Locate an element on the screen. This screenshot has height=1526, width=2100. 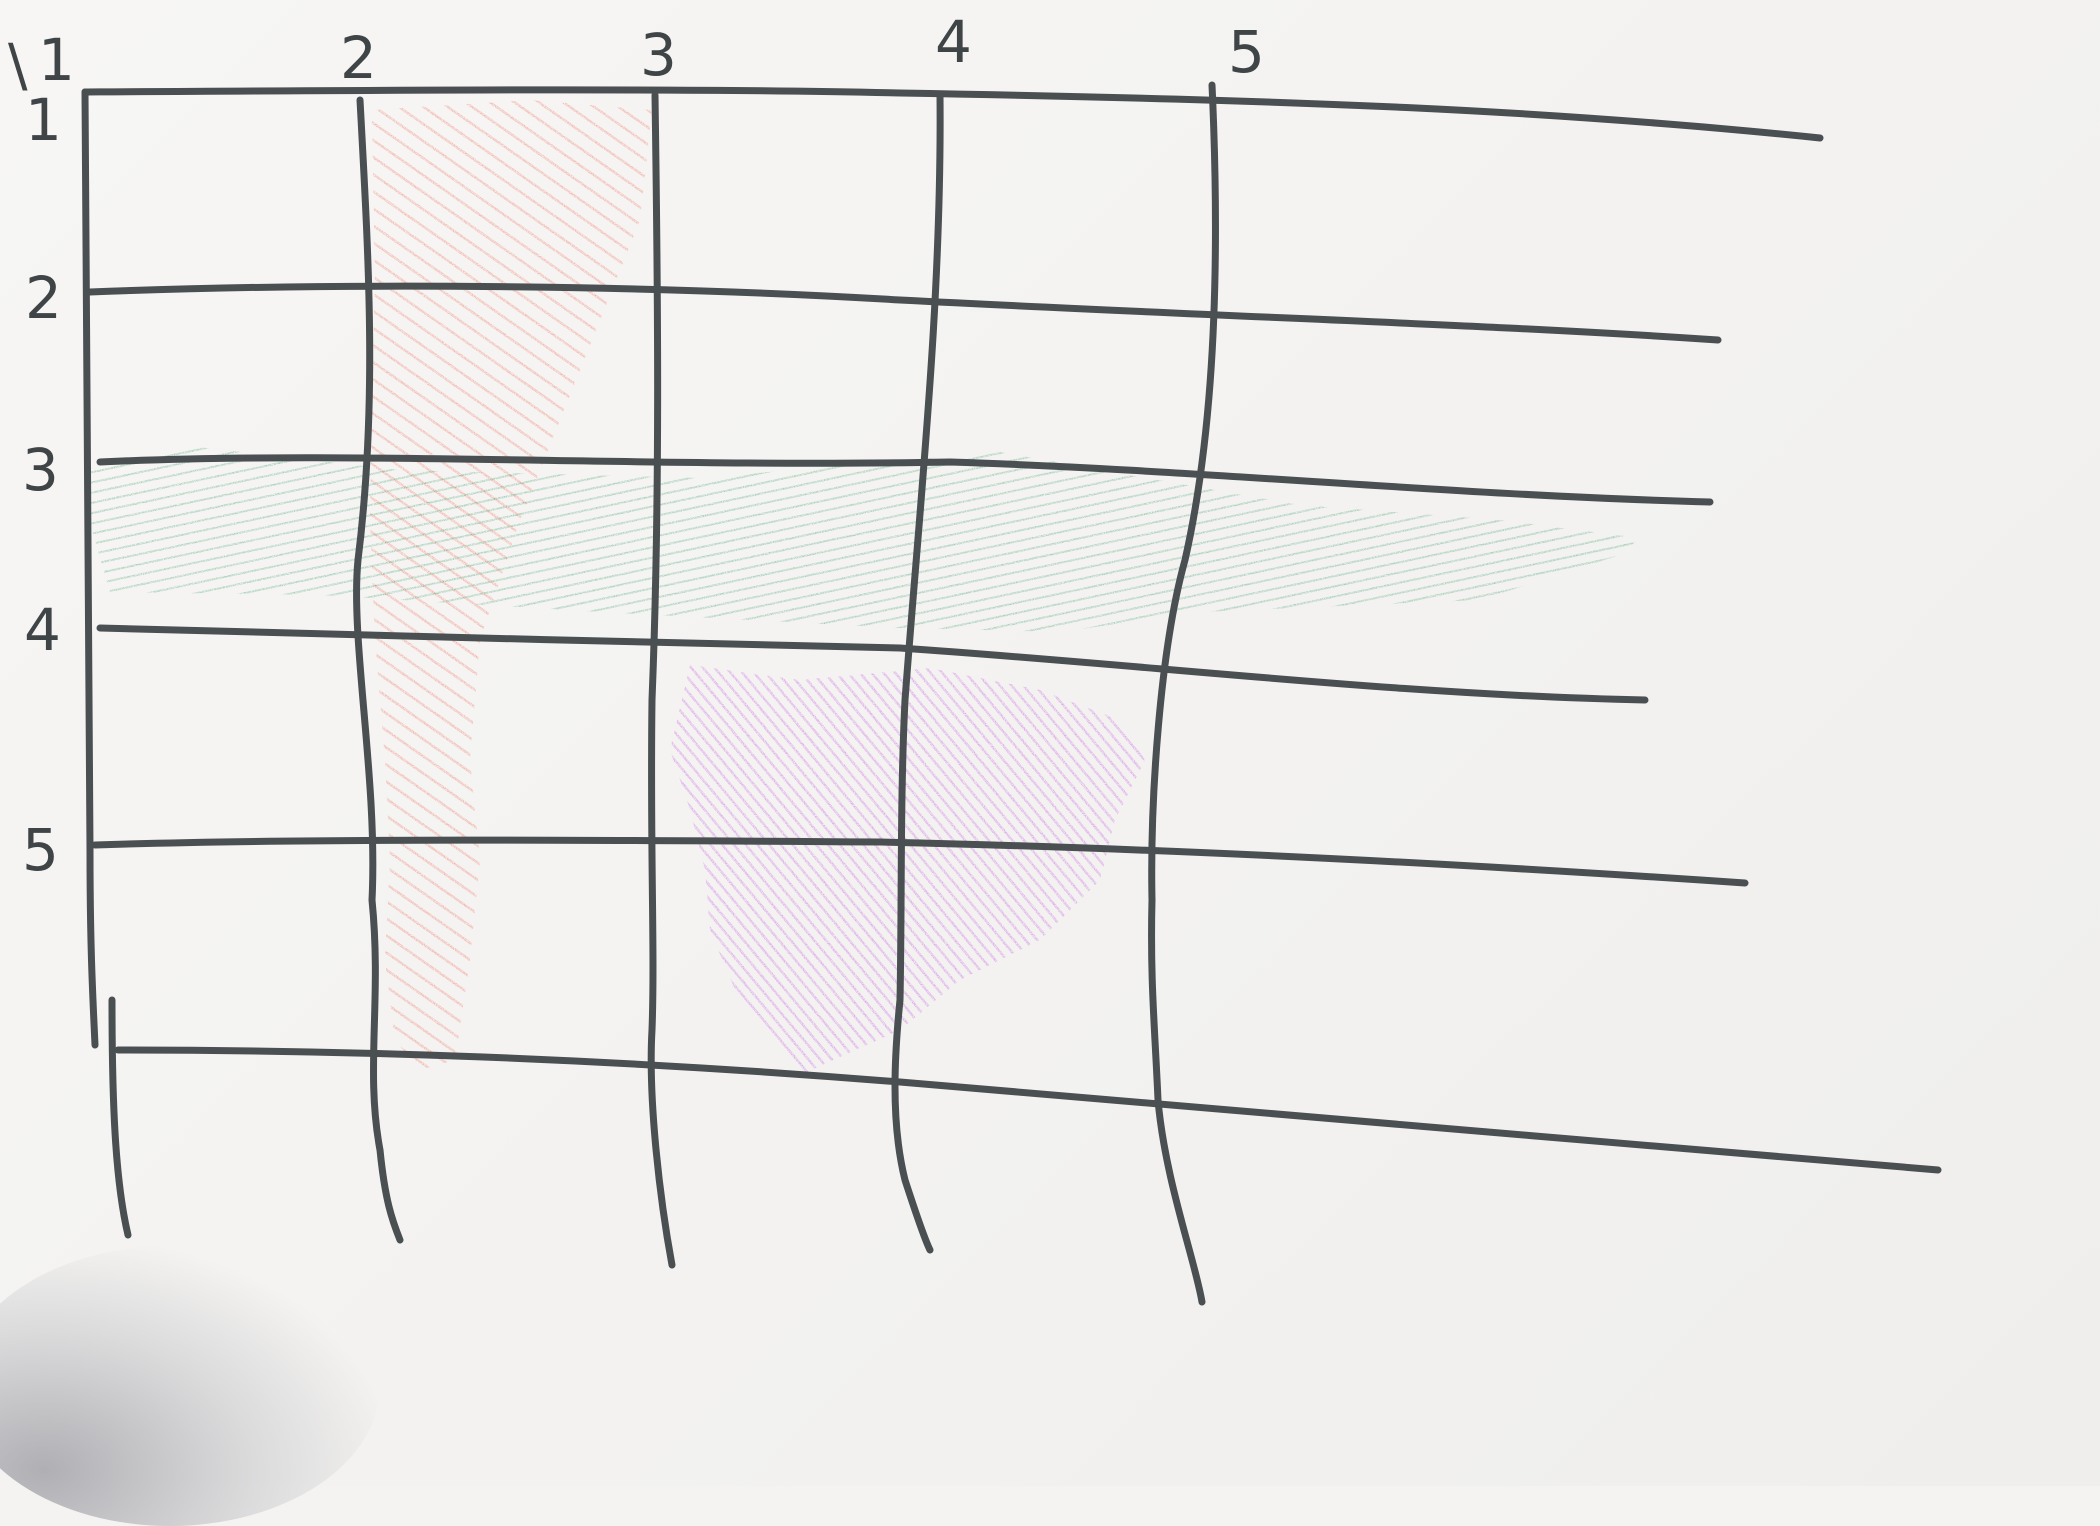
green-row-highlight is located at coordinates (862, 538).